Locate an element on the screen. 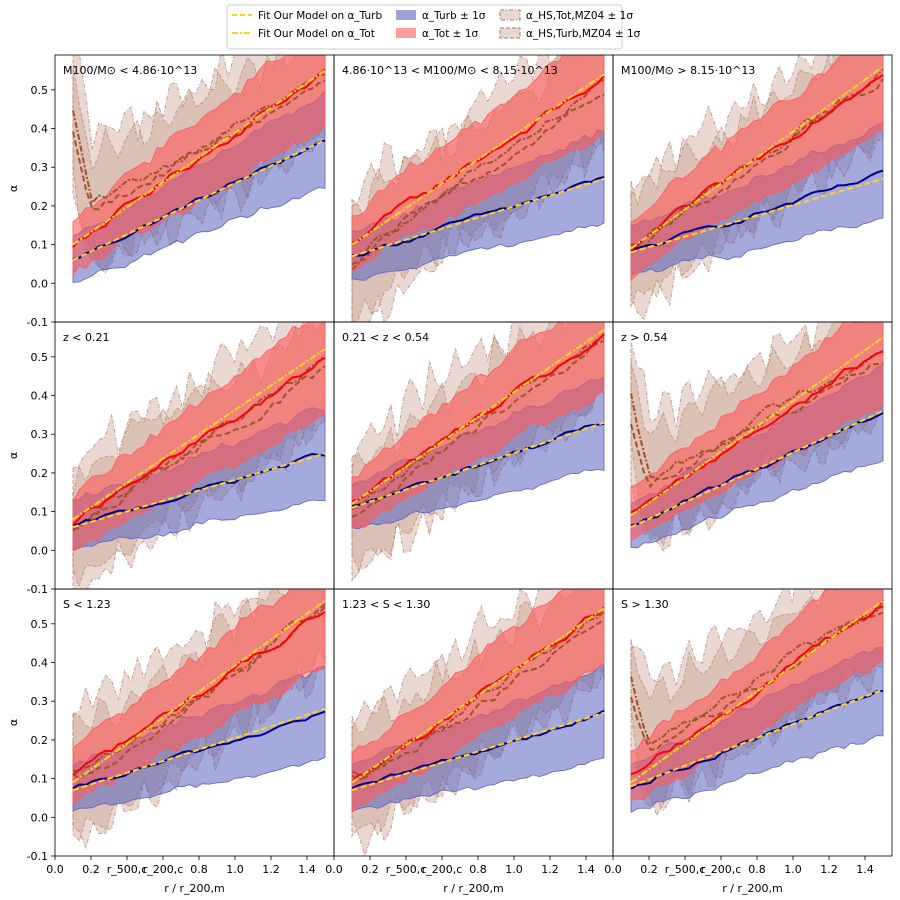 The height and width of the screenshot is (900, 900). legend-item: Fit Our Model on α_Turb is located at coordinates (307, 16).